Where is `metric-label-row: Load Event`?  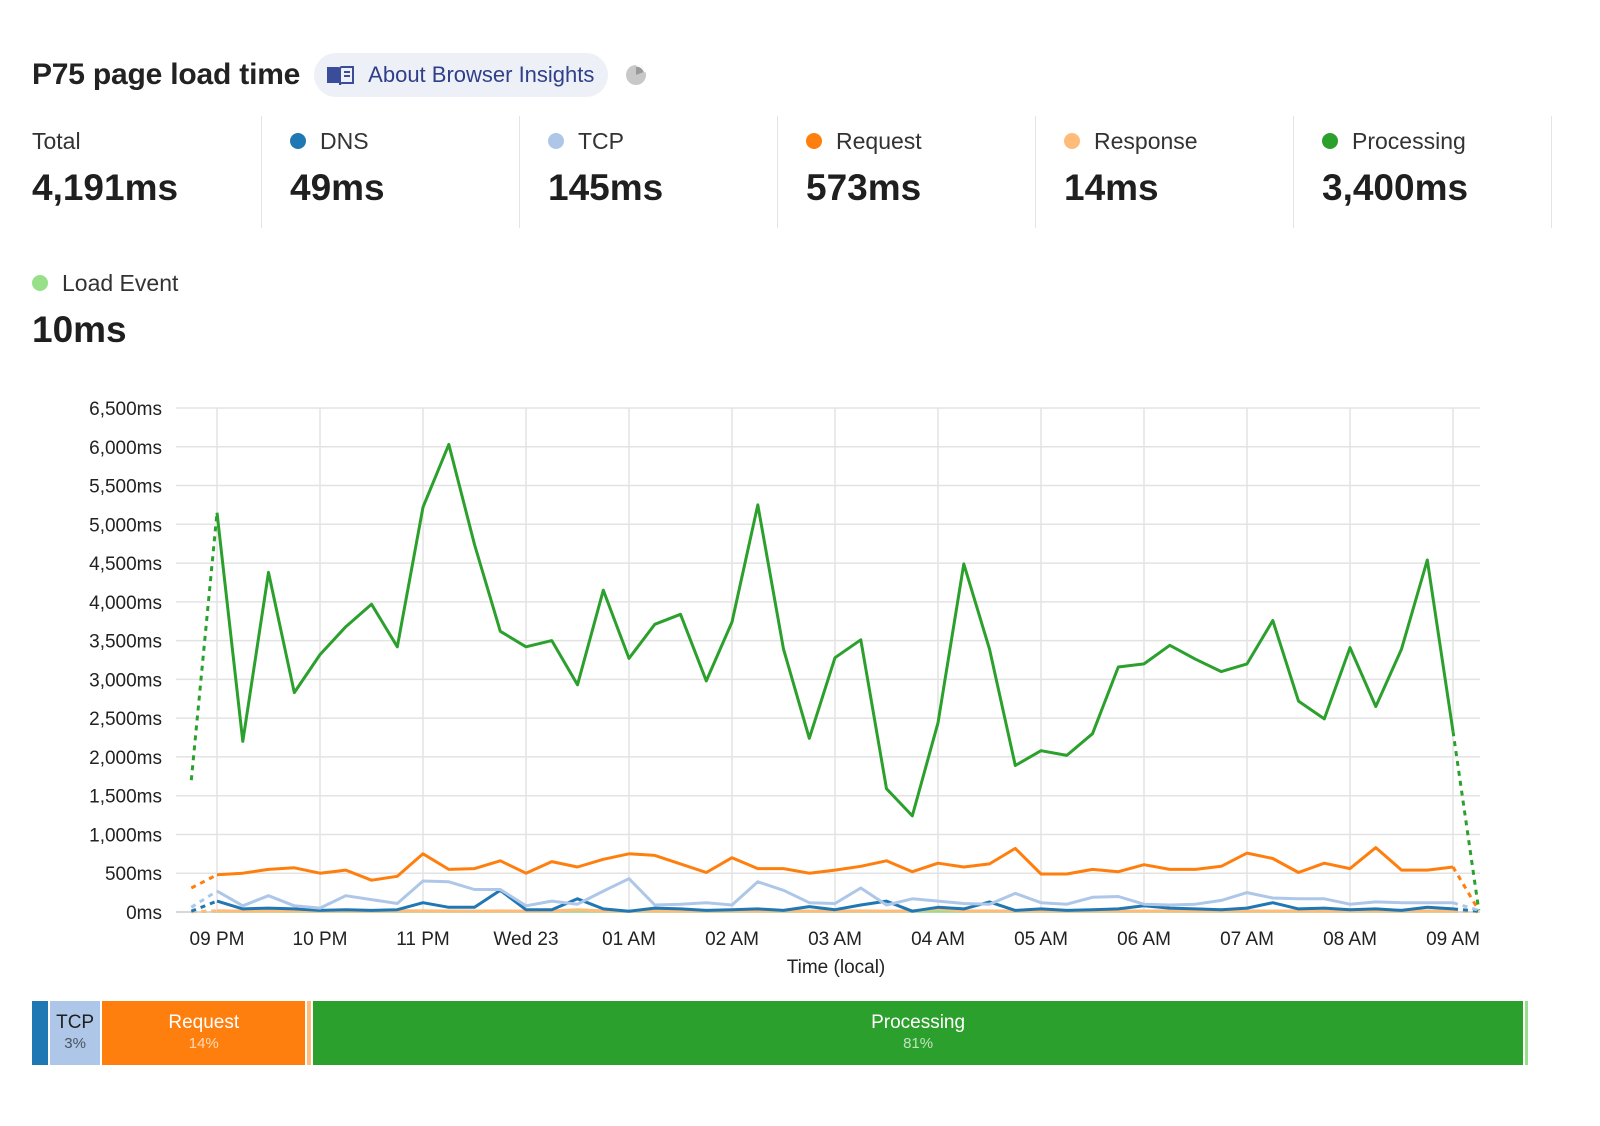
metric-label-row: Load Event is located at coordinates (105, 283).